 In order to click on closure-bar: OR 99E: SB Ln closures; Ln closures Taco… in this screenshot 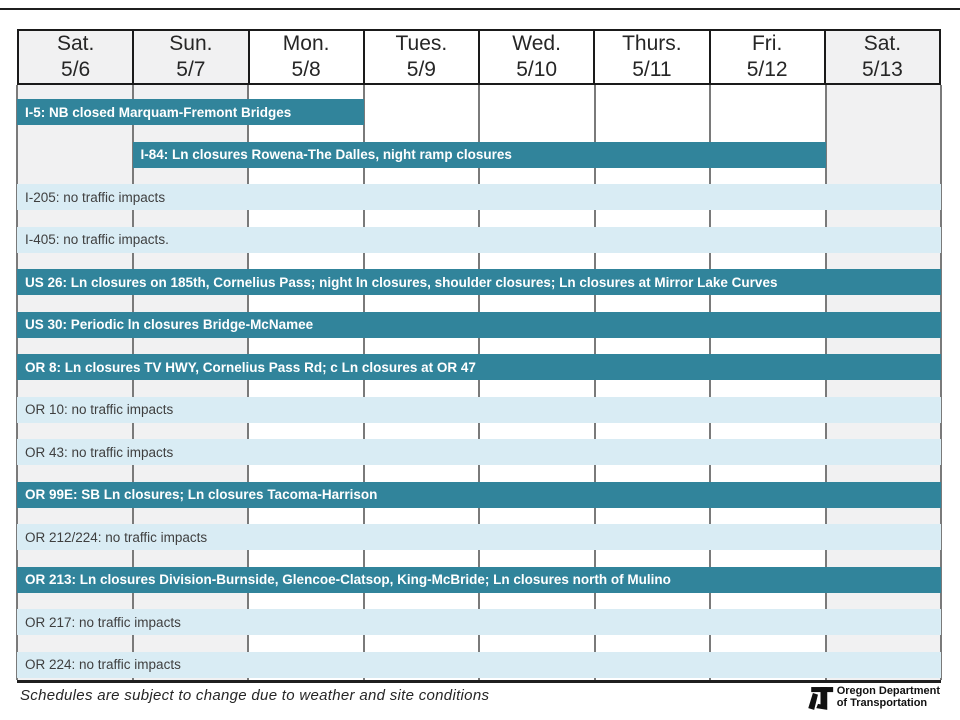, I will do `click(479, 494)`.